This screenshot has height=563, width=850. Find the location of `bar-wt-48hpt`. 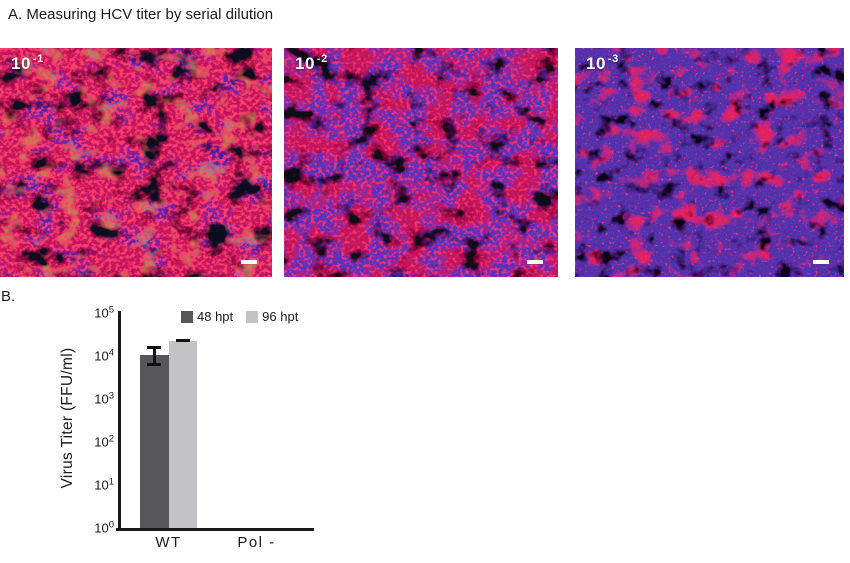

bar-wt-48hpt is located at coordinates (154, 441).